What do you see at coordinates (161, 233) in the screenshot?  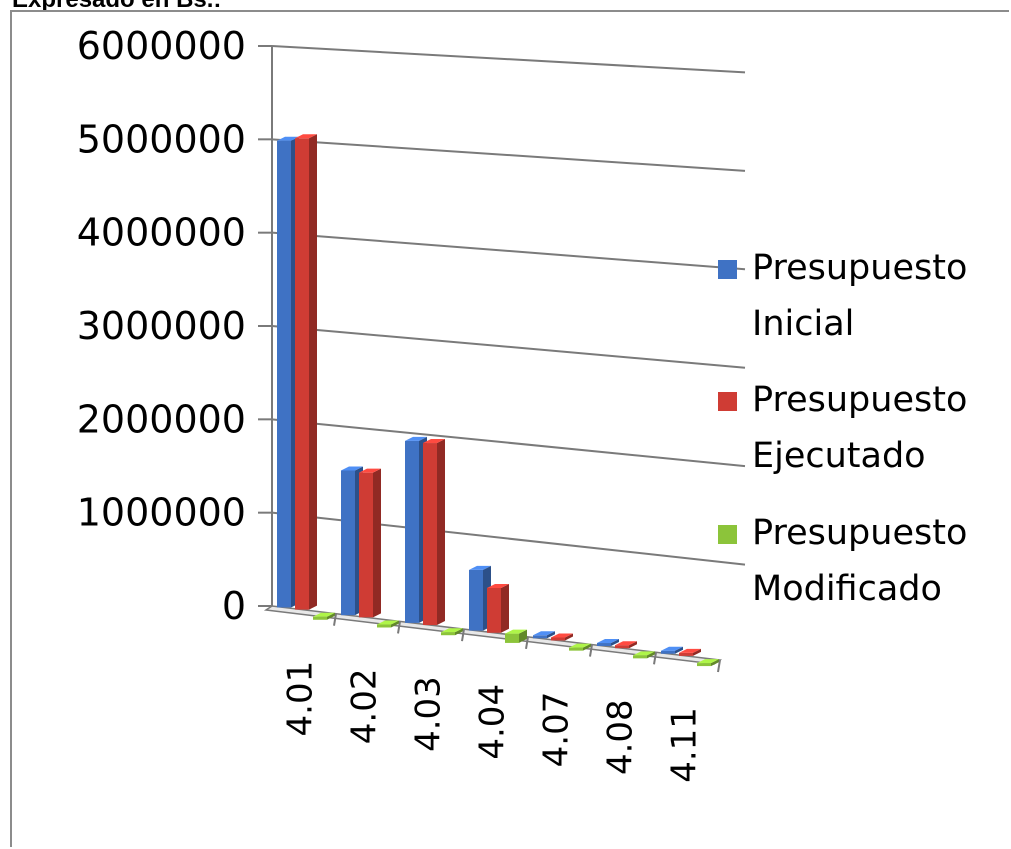 I see `y-tick-label: 4000000` at bounding box center [161, 233].